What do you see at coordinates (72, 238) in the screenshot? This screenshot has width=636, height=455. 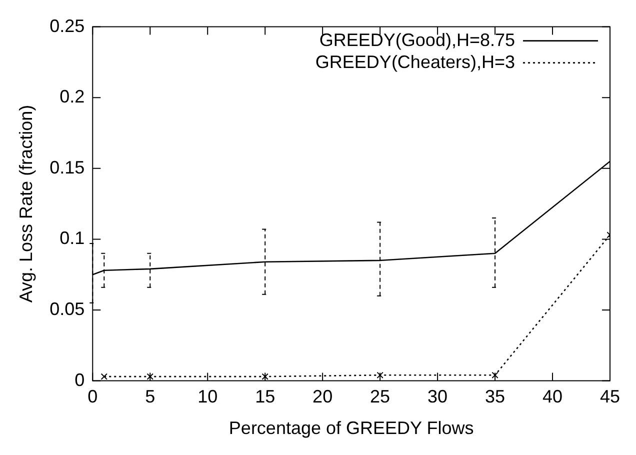 I see `y-tick-label: 0.1` at bounding box center [72, 238].